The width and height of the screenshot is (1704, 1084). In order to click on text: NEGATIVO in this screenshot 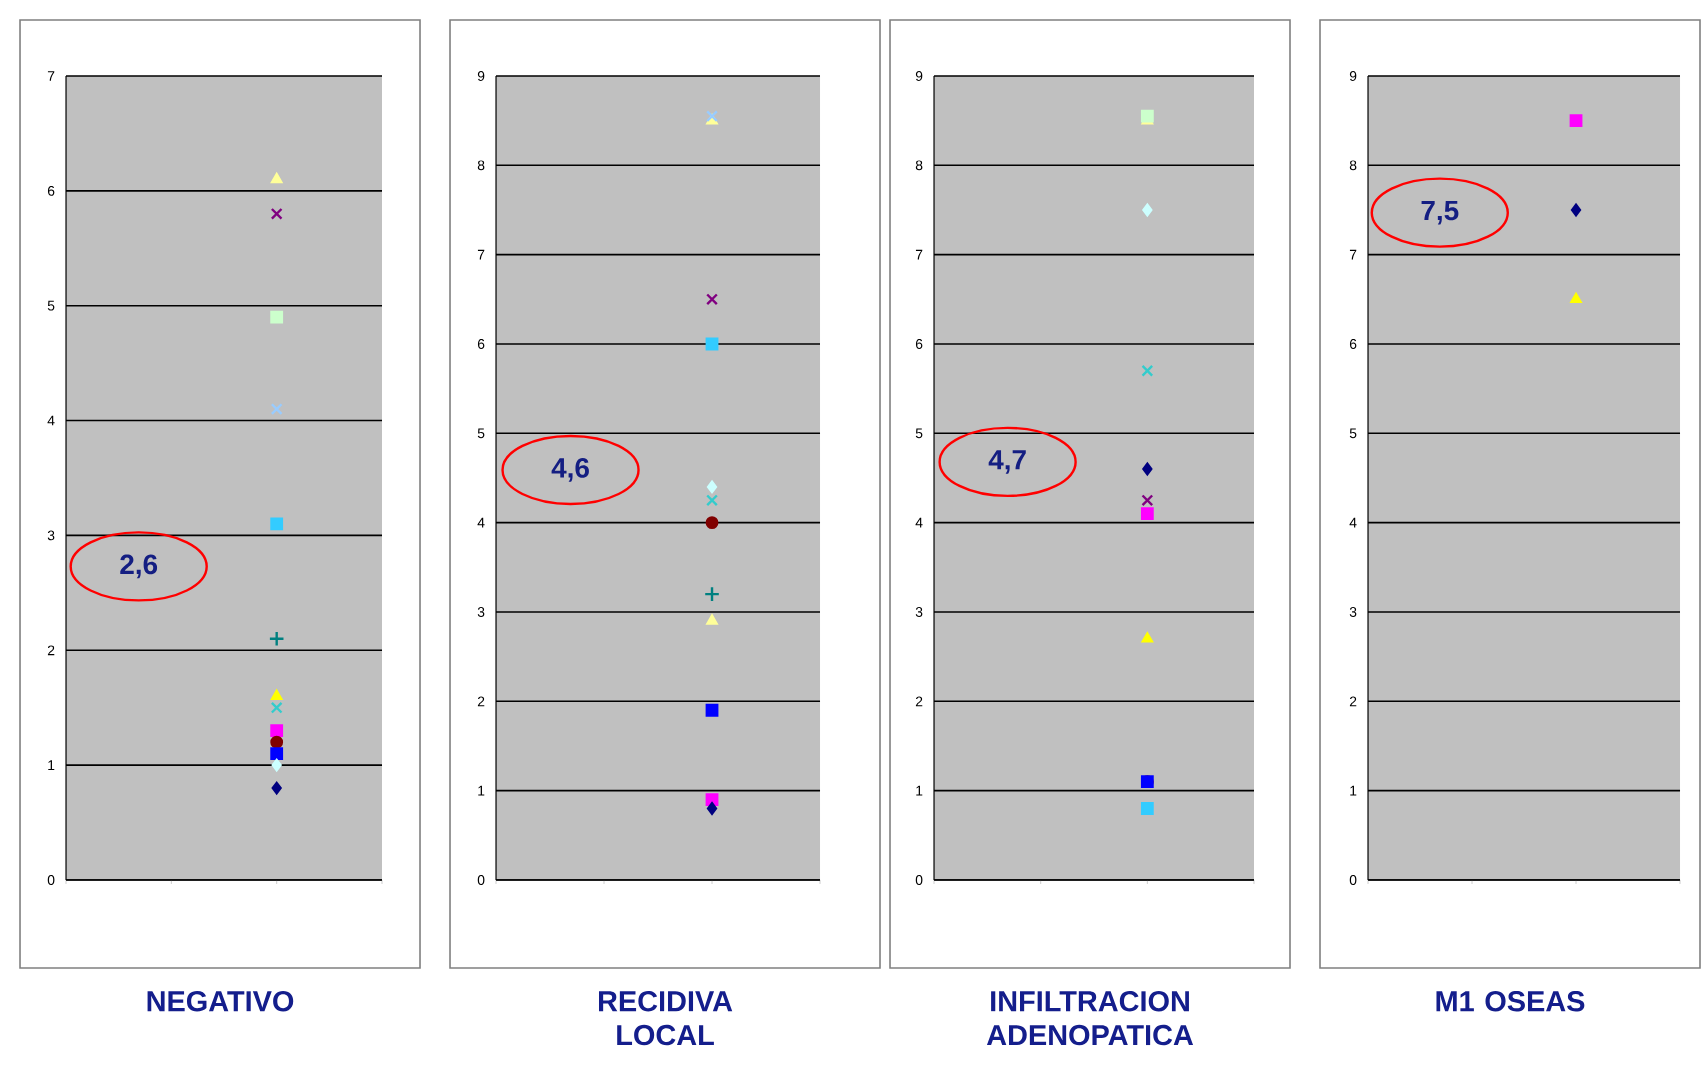, I will do `click(220, 1001)`.